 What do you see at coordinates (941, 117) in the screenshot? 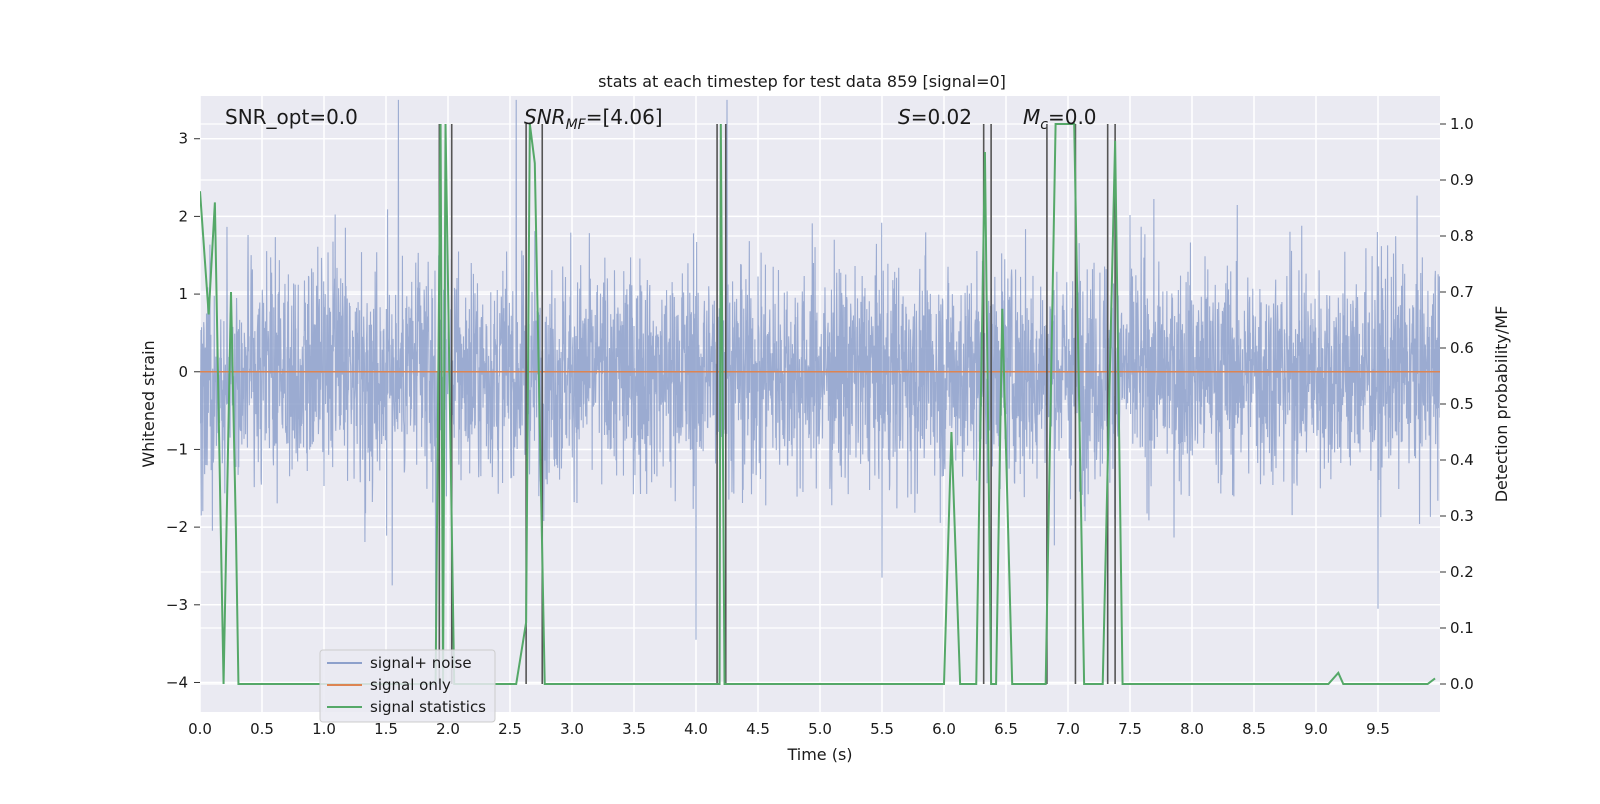
I see `annotation-s-value: =0.02` at bounding box center [941, 117].